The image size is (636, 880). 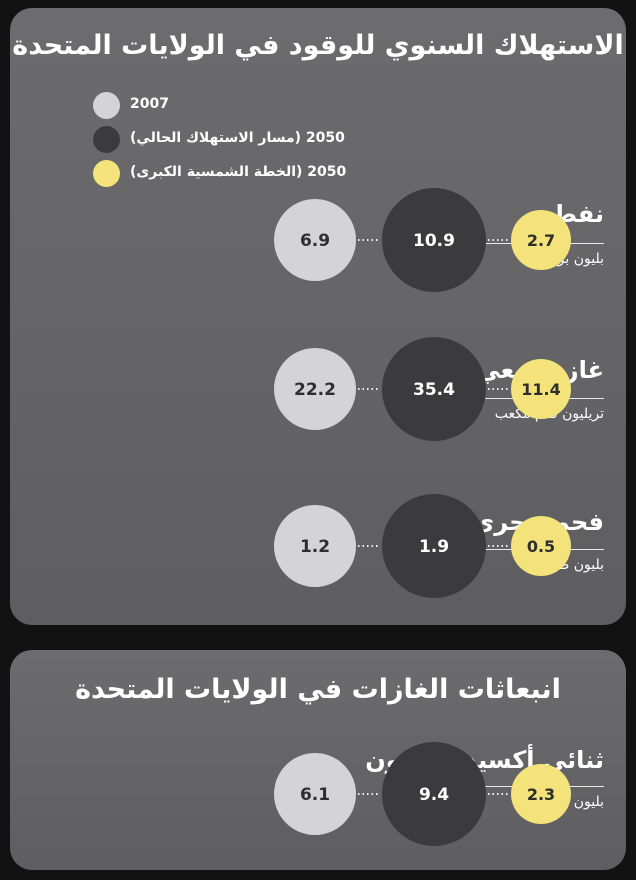 I want to click on legend-label: 2050 (مسار الاستهلاك الحالي), so click(x=237, y=138).